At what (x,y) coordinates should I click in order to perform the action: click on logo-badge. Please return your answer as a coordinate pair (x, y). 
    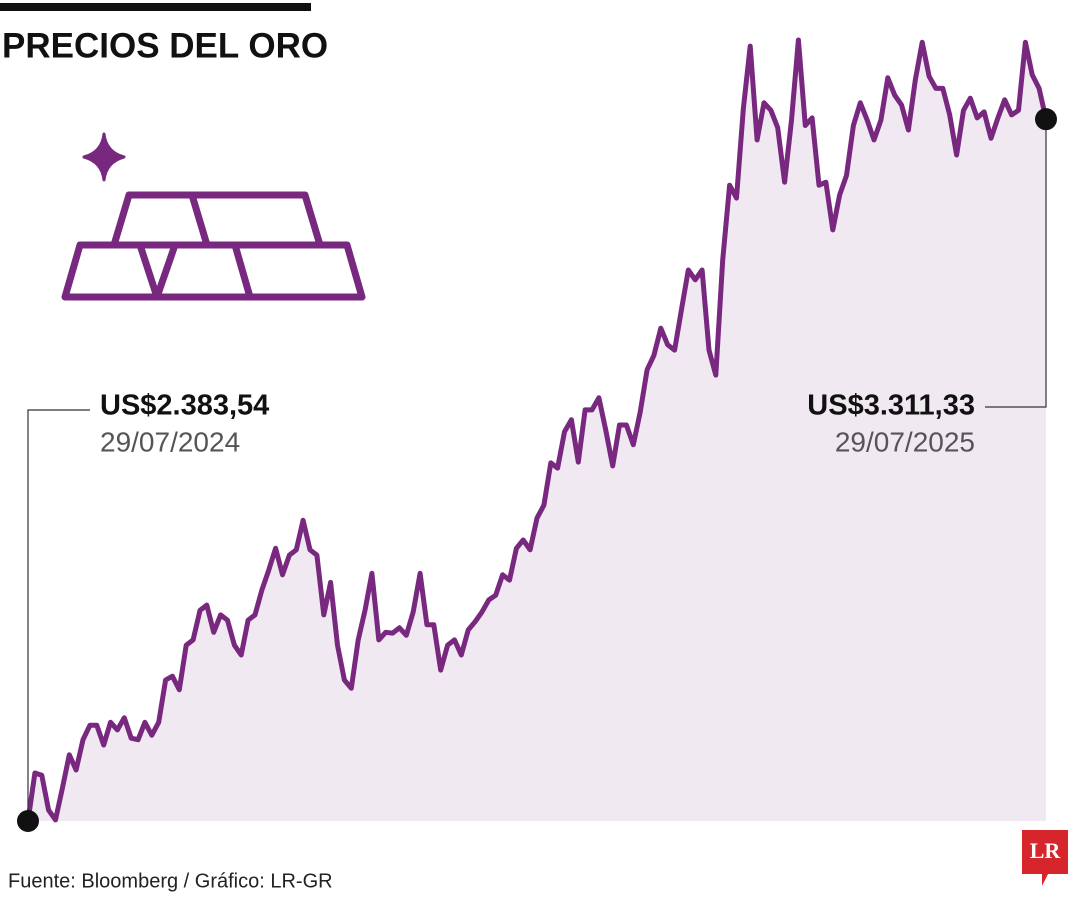
    Looking at the image, I should click on (1045, 858).